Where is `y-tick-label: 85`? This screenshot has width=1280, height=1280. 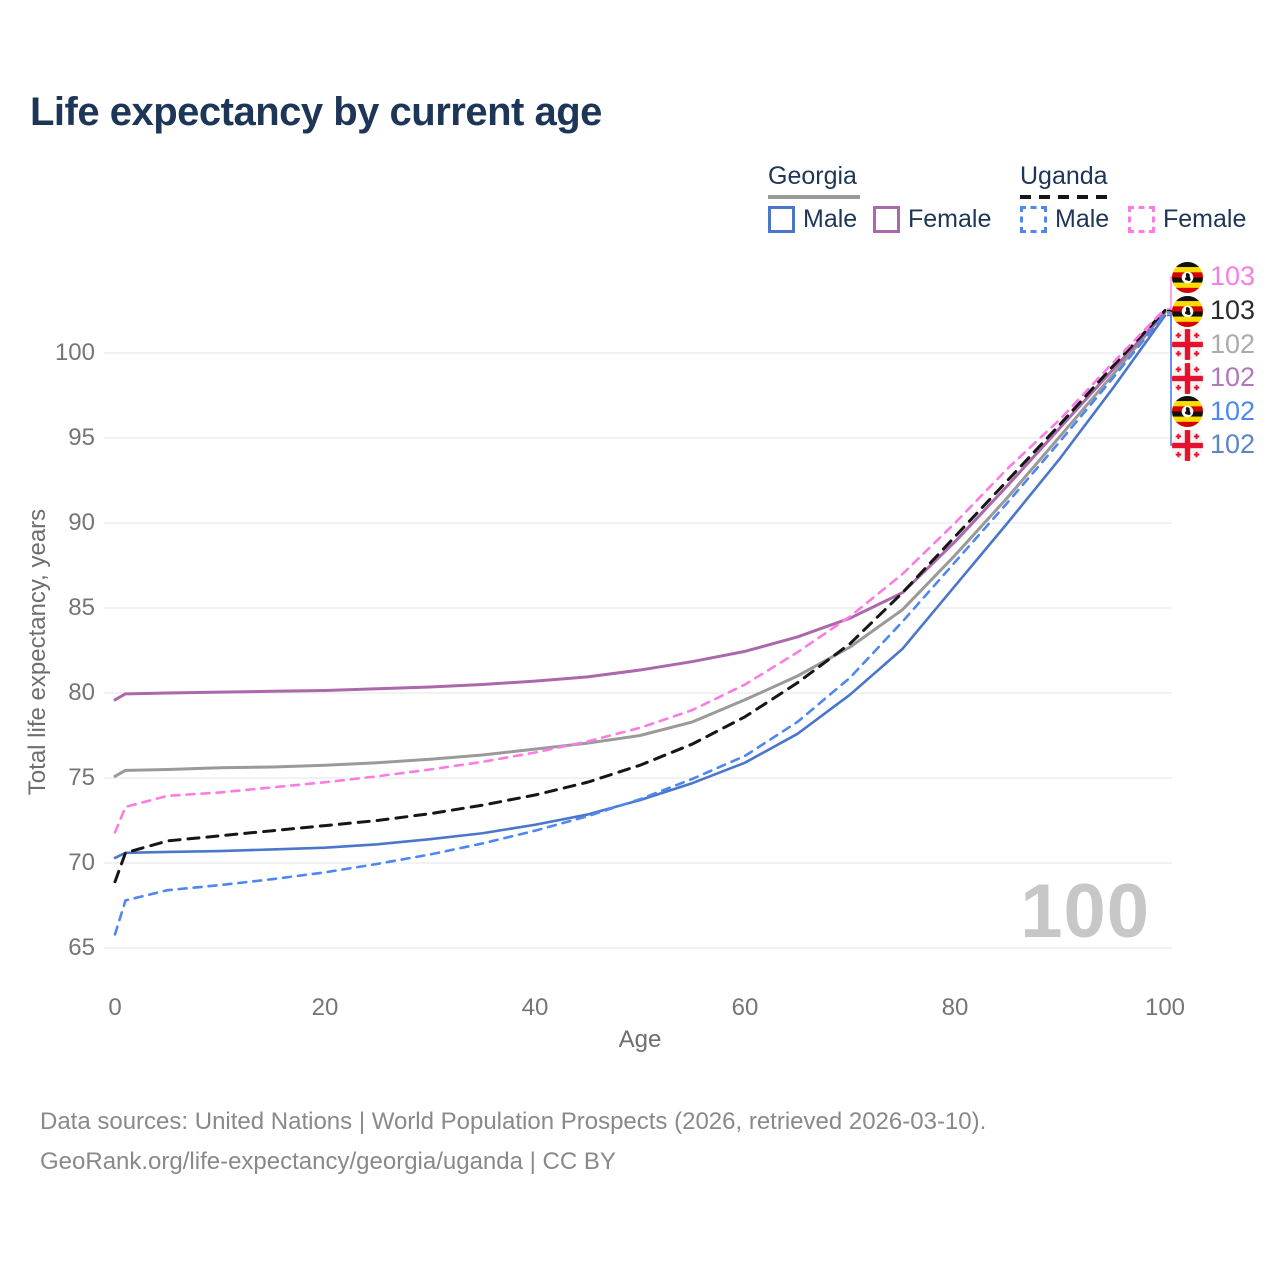
y-tick-label: 85 is located at coordinates (81, 607).